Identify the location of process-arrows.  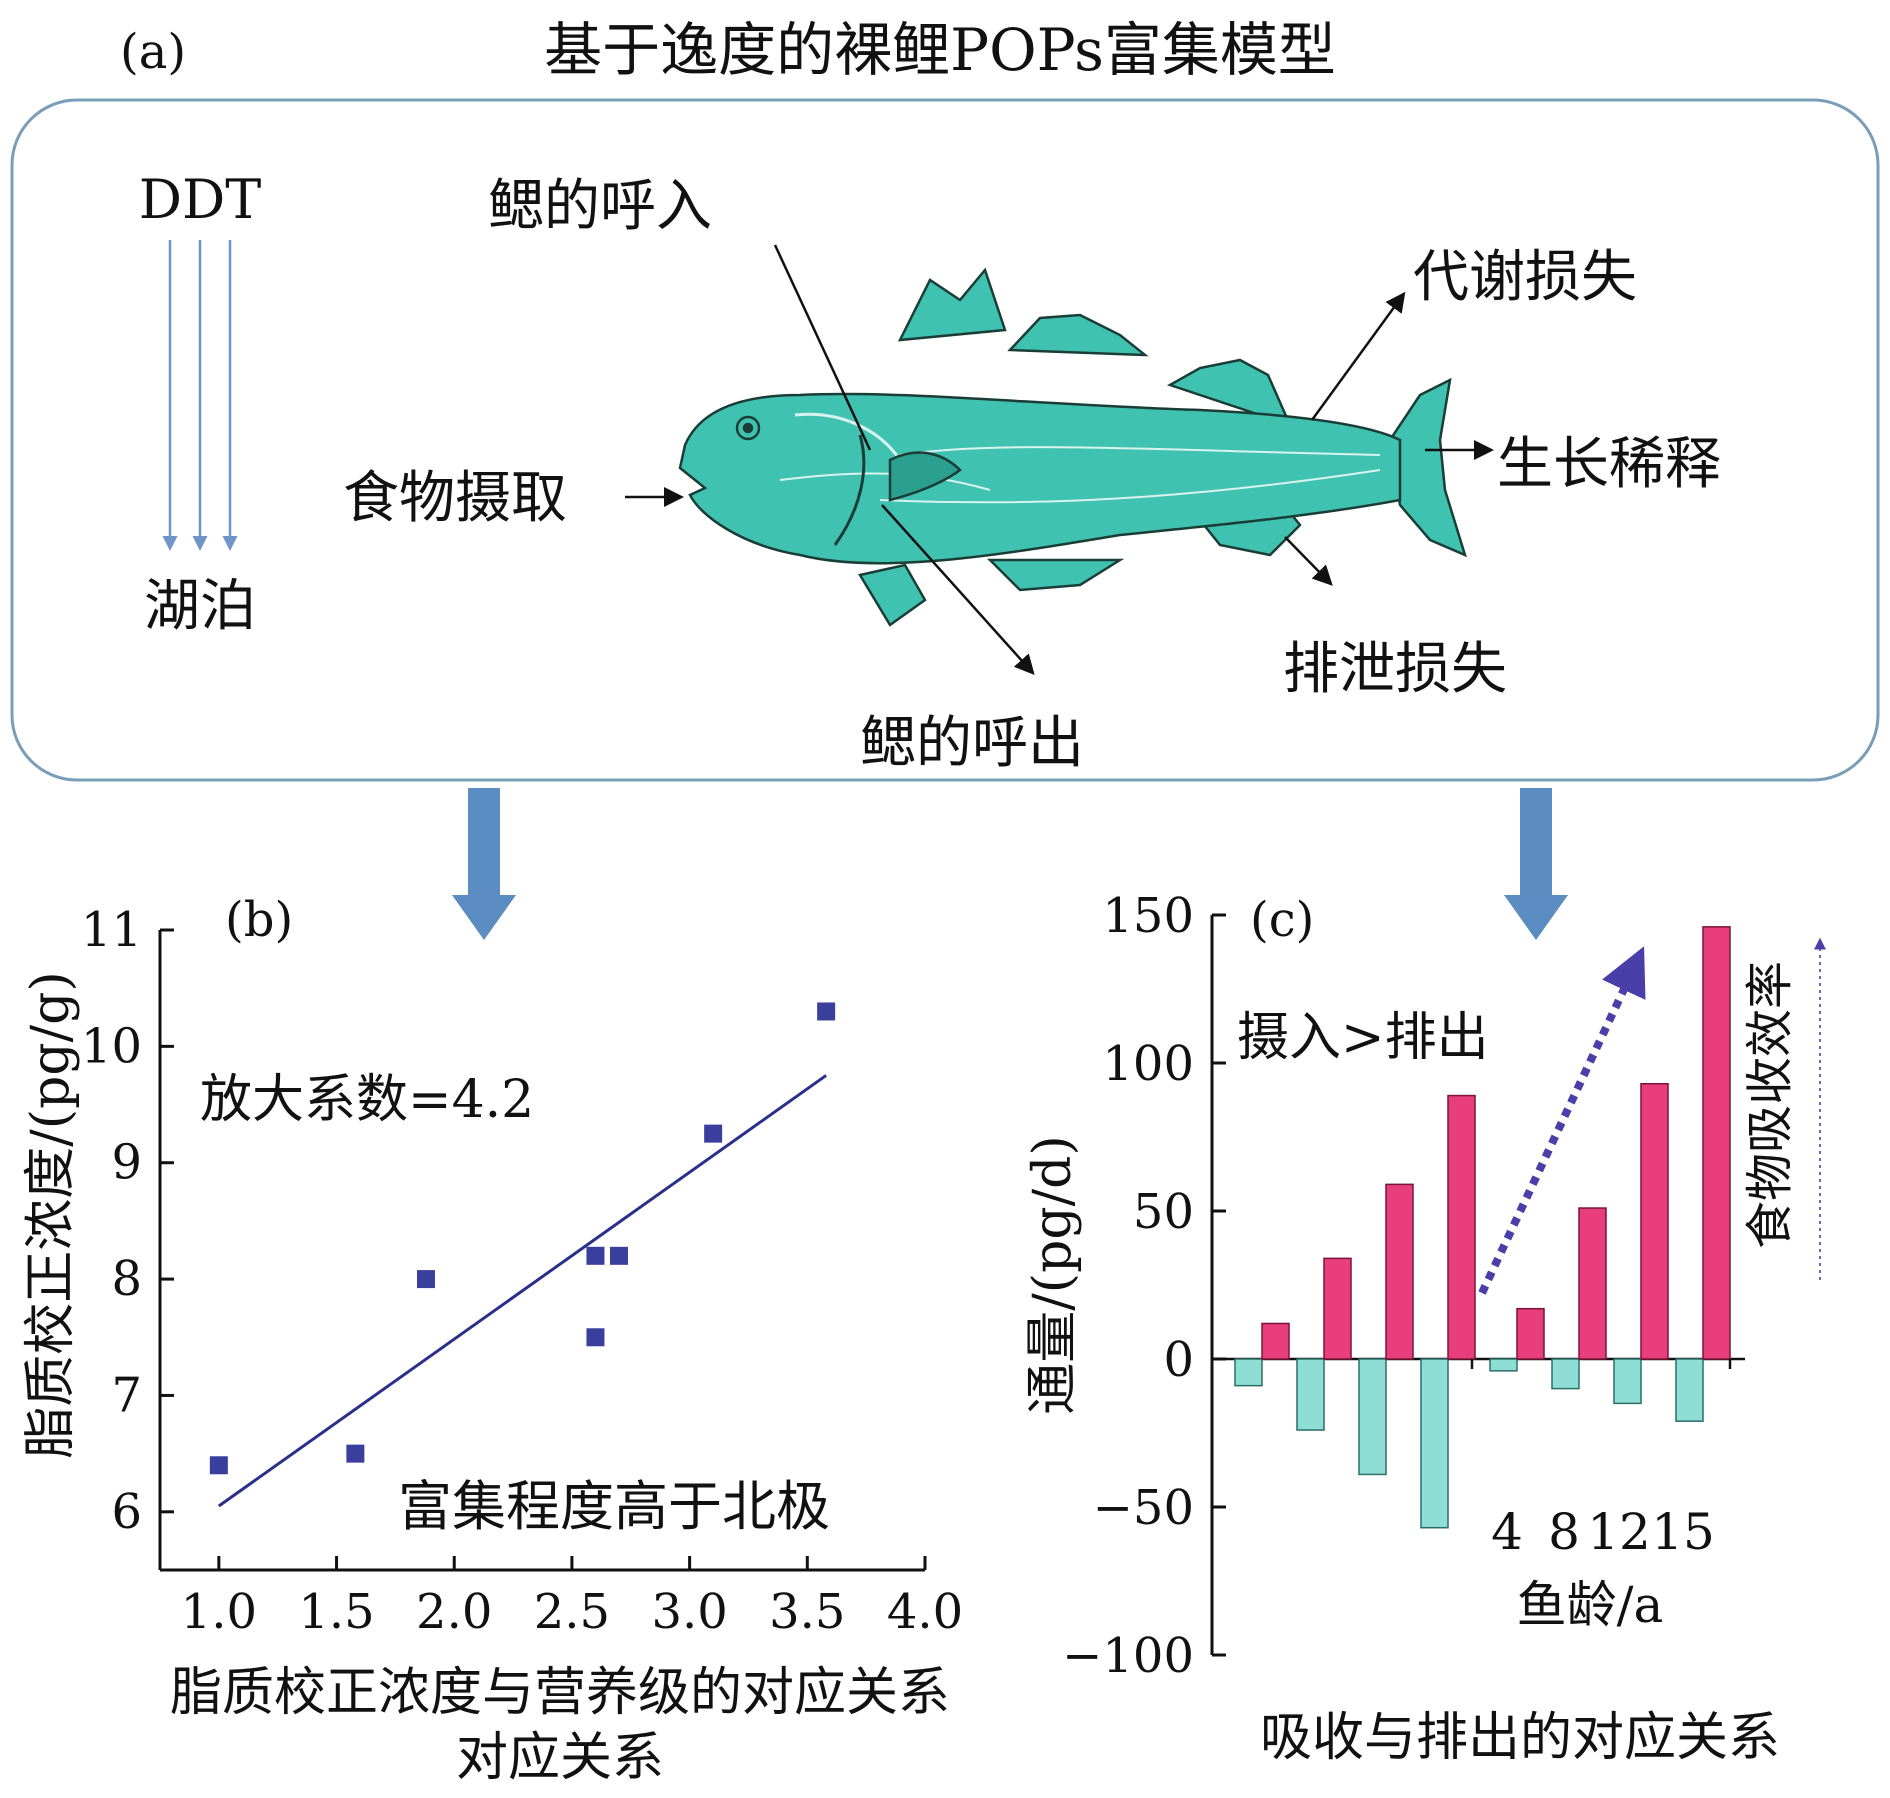
(1059, 459).